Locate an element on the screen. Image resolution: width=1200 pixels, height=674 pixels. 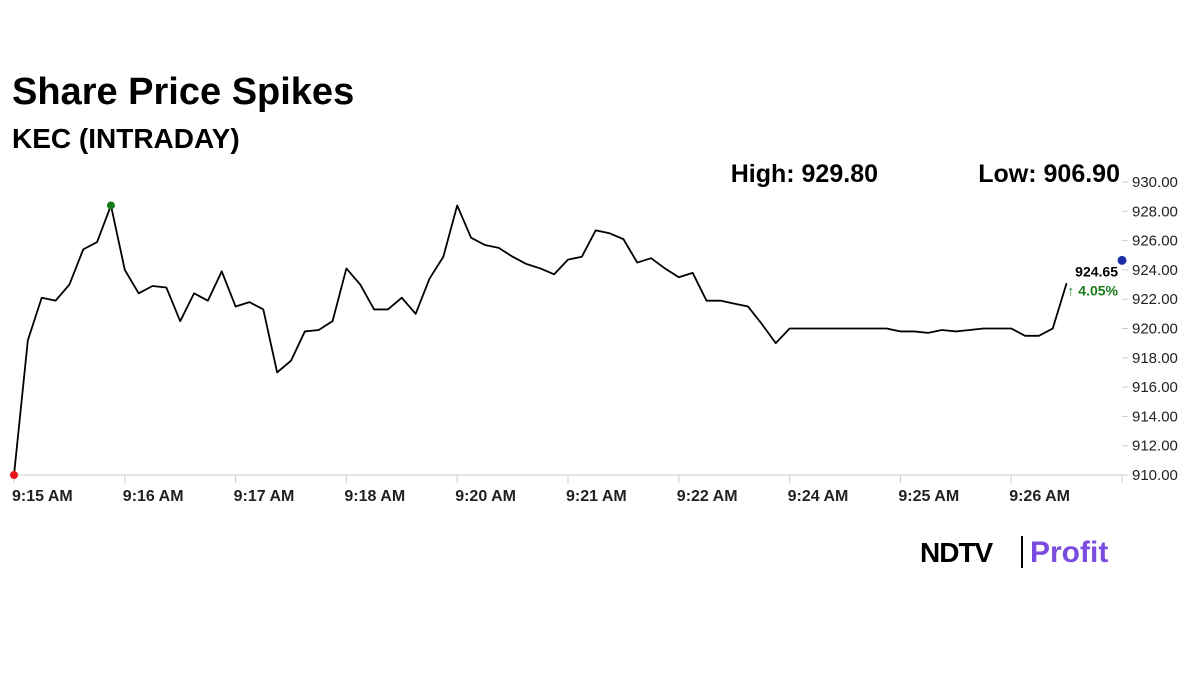
chart-subtitle: KEC (INTRADAY) is located at coordinates (126, 138).